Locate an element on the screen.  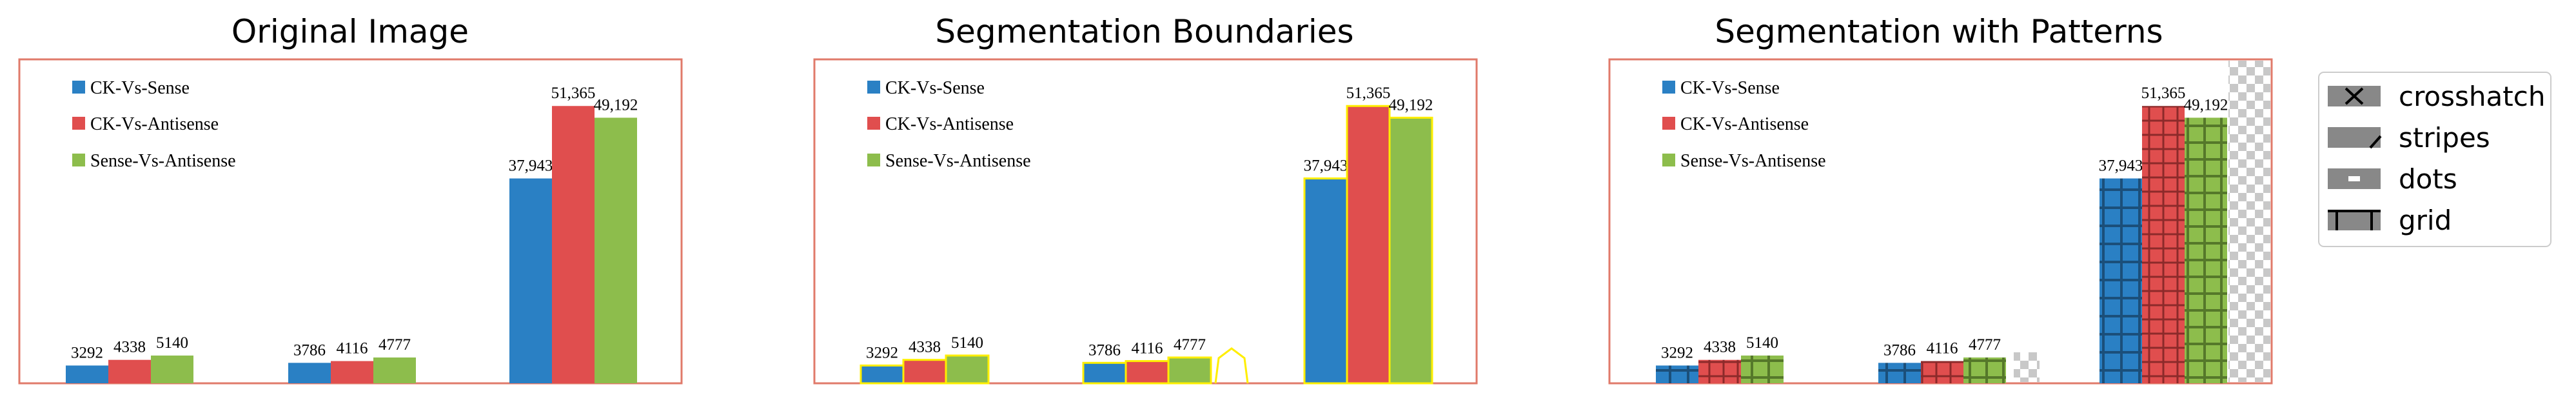
grid-icon is located at coordinates (2354, 220).